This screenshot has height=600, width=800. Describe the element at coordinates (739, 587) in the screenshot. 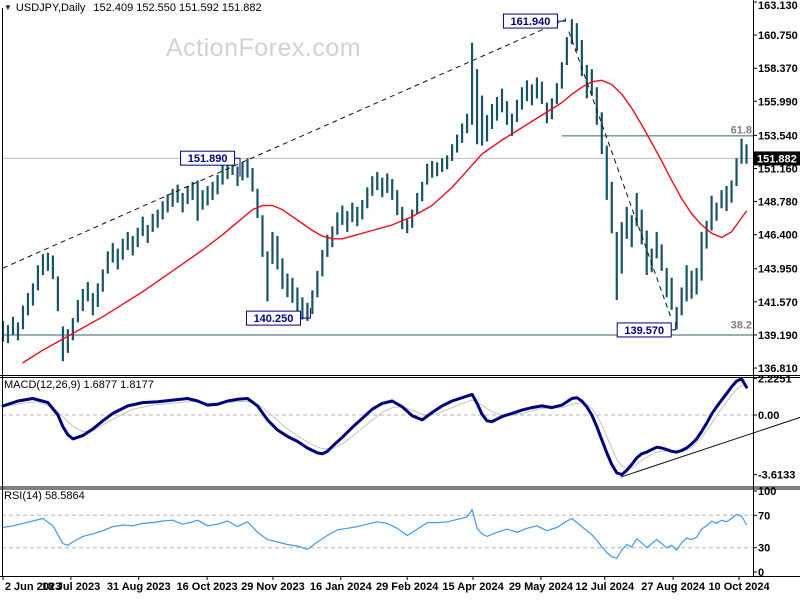

I see `date-tick-label: 10 Oct 2024` at that location.